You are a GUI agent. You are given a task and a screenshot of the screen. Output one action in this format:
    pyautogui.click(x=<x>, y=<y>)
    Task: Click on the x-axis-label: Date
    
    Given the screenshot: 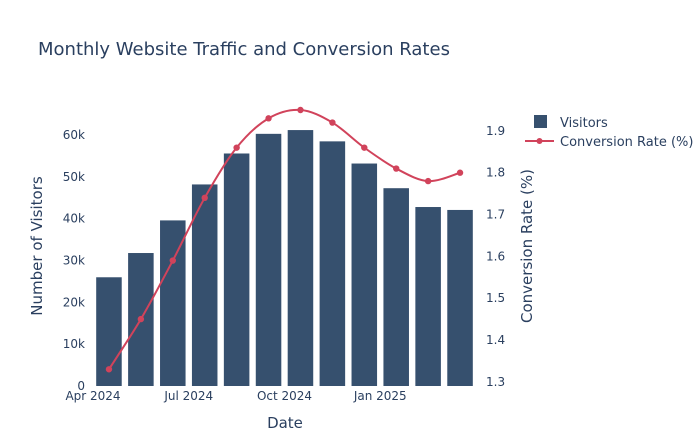 What is the action you would take?
    pyautogui.click(x=285, y=423)
    